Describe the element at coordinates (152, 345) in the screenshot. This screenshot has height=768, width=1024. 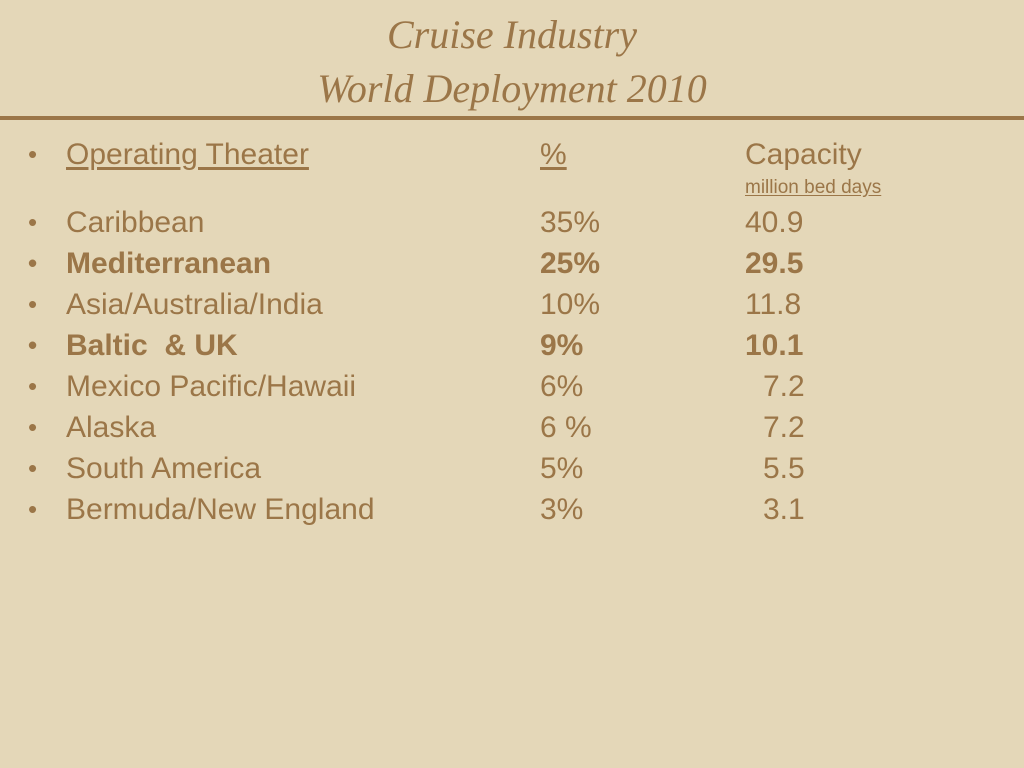
I see `row-theater: Baltic & UK` at that location.